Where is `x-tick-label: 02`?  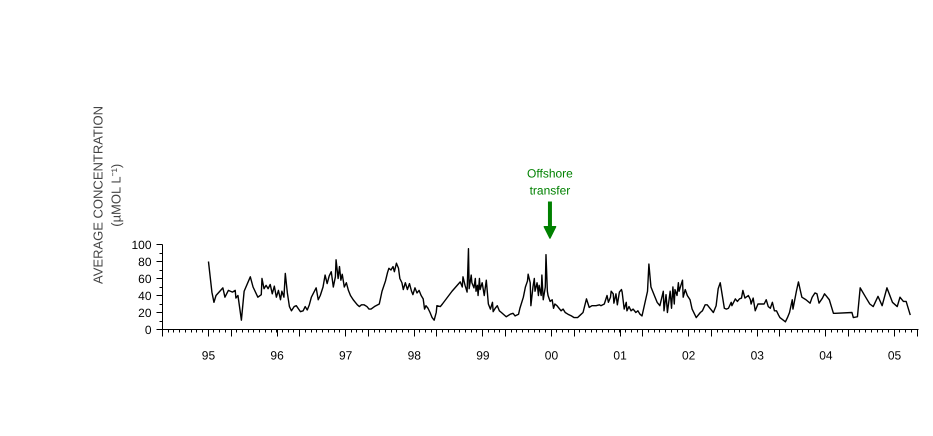
x-tick-label: 02 is located at coordinates (689, 355).